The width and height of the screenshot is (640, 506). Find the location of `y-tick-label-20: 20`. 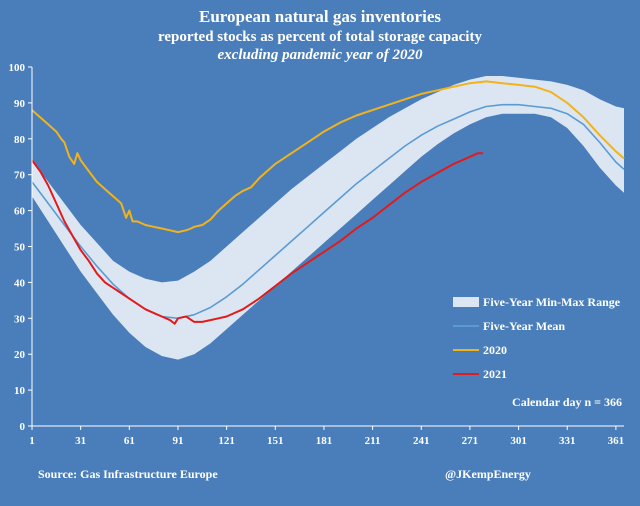

y-tick-label-20: 20 is located at coordinates (20, 355).